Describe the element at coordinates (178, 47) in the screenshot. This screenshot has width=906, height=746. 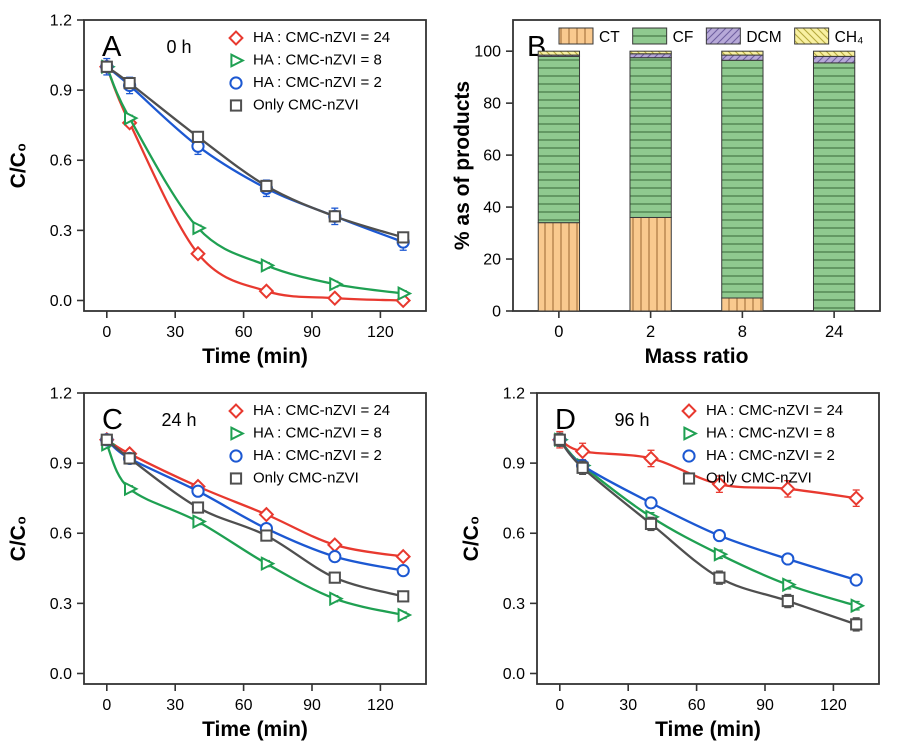
I see `panel-subtitle: 0 h` at that location.